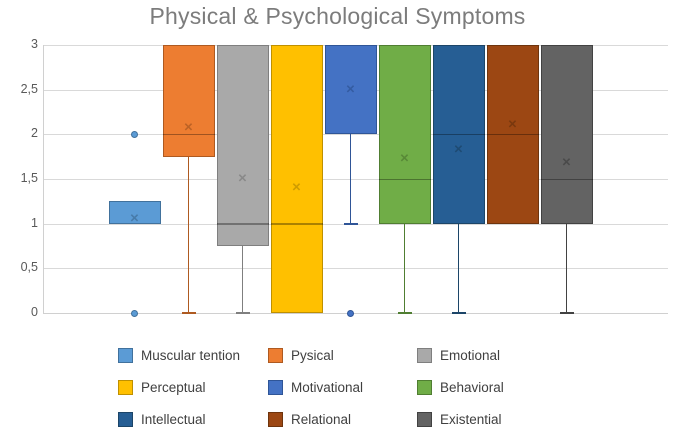  Describe the element at coordinates (34, 44) in the screenshot. I see `y-axis-label-3: 3` at that location.